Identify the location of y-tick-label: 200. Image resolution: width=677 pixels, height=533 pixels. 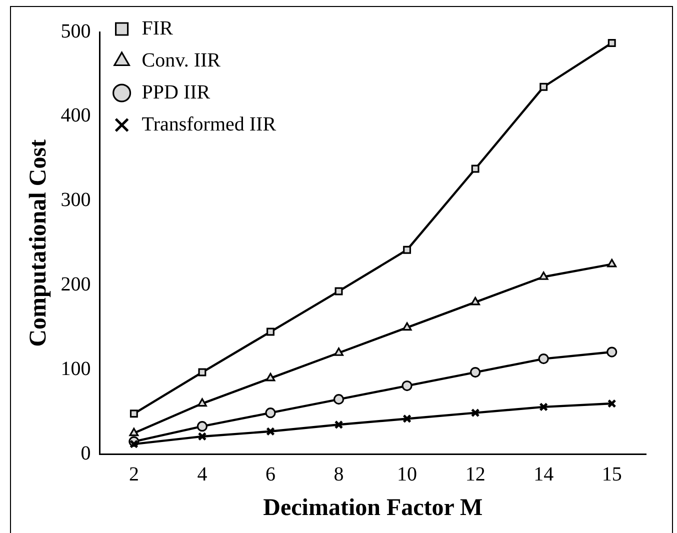
(75, 285).